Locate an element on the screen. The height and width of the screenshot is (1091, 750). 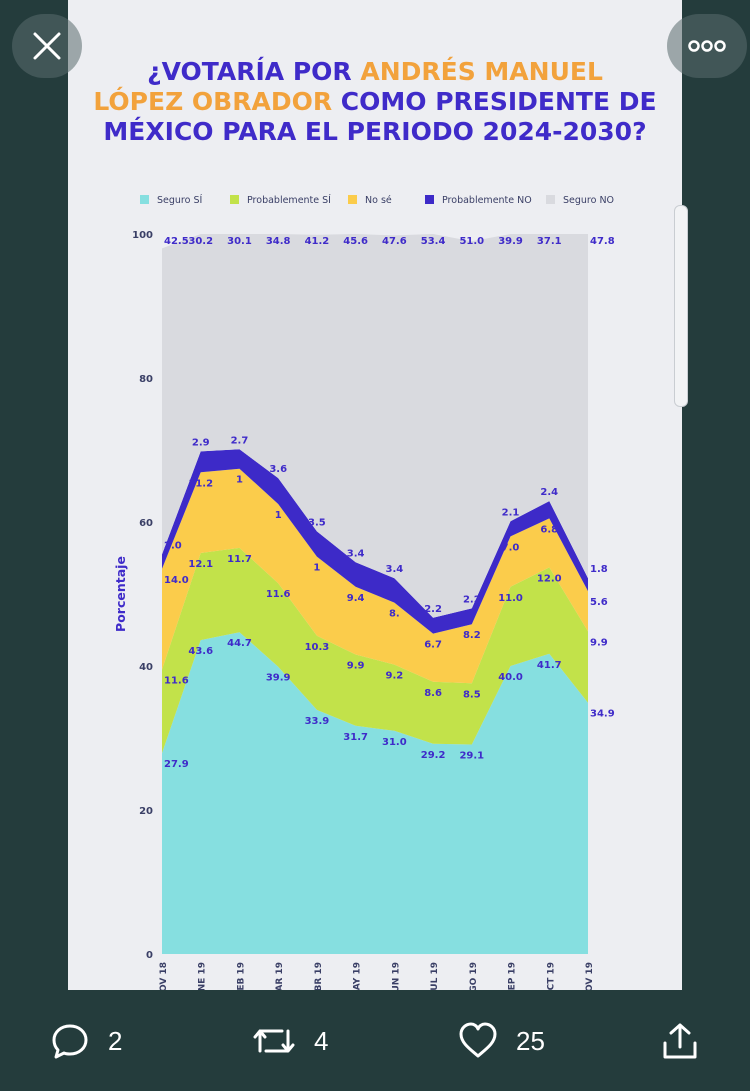
share-icon is located at coordinates (680, 1041).